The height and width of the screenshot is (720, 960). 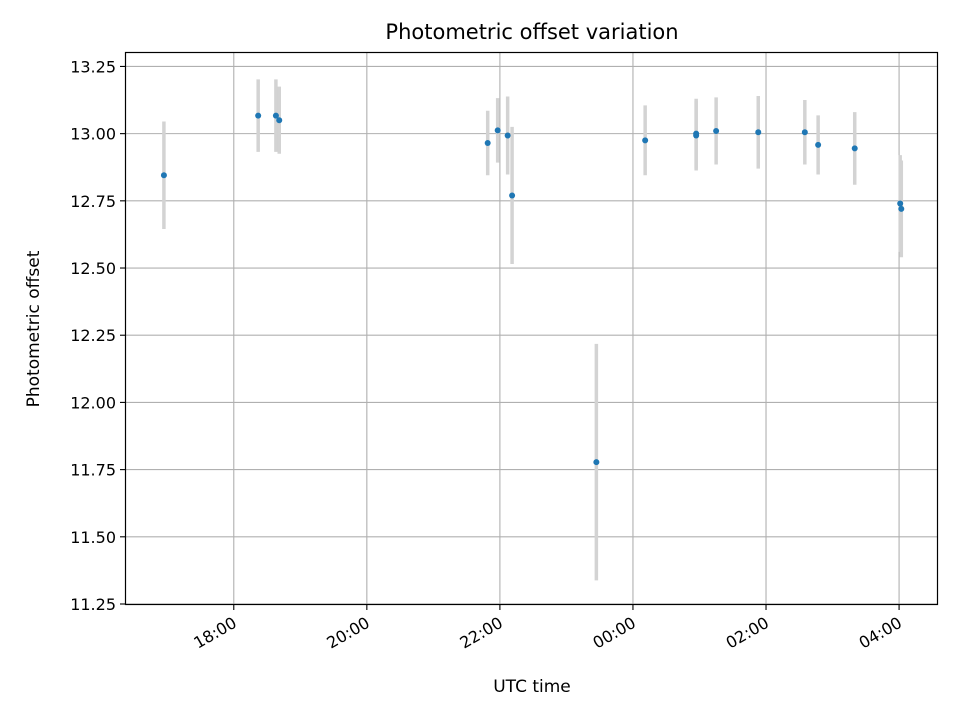 What do you see at coordinates (93, 201) in the screenshot?
I see `y-tick-label: 12.75` at bounding box center [93, 201].